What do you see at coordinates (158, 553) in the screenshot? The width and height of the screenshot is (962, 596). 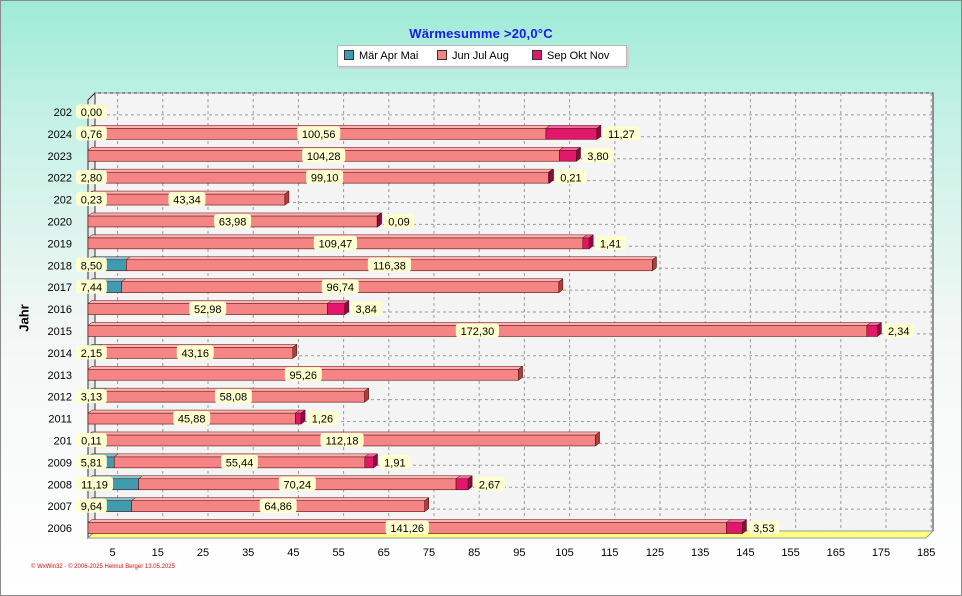 I see `x-tick-label: 15` at bounding box center [158, 553].